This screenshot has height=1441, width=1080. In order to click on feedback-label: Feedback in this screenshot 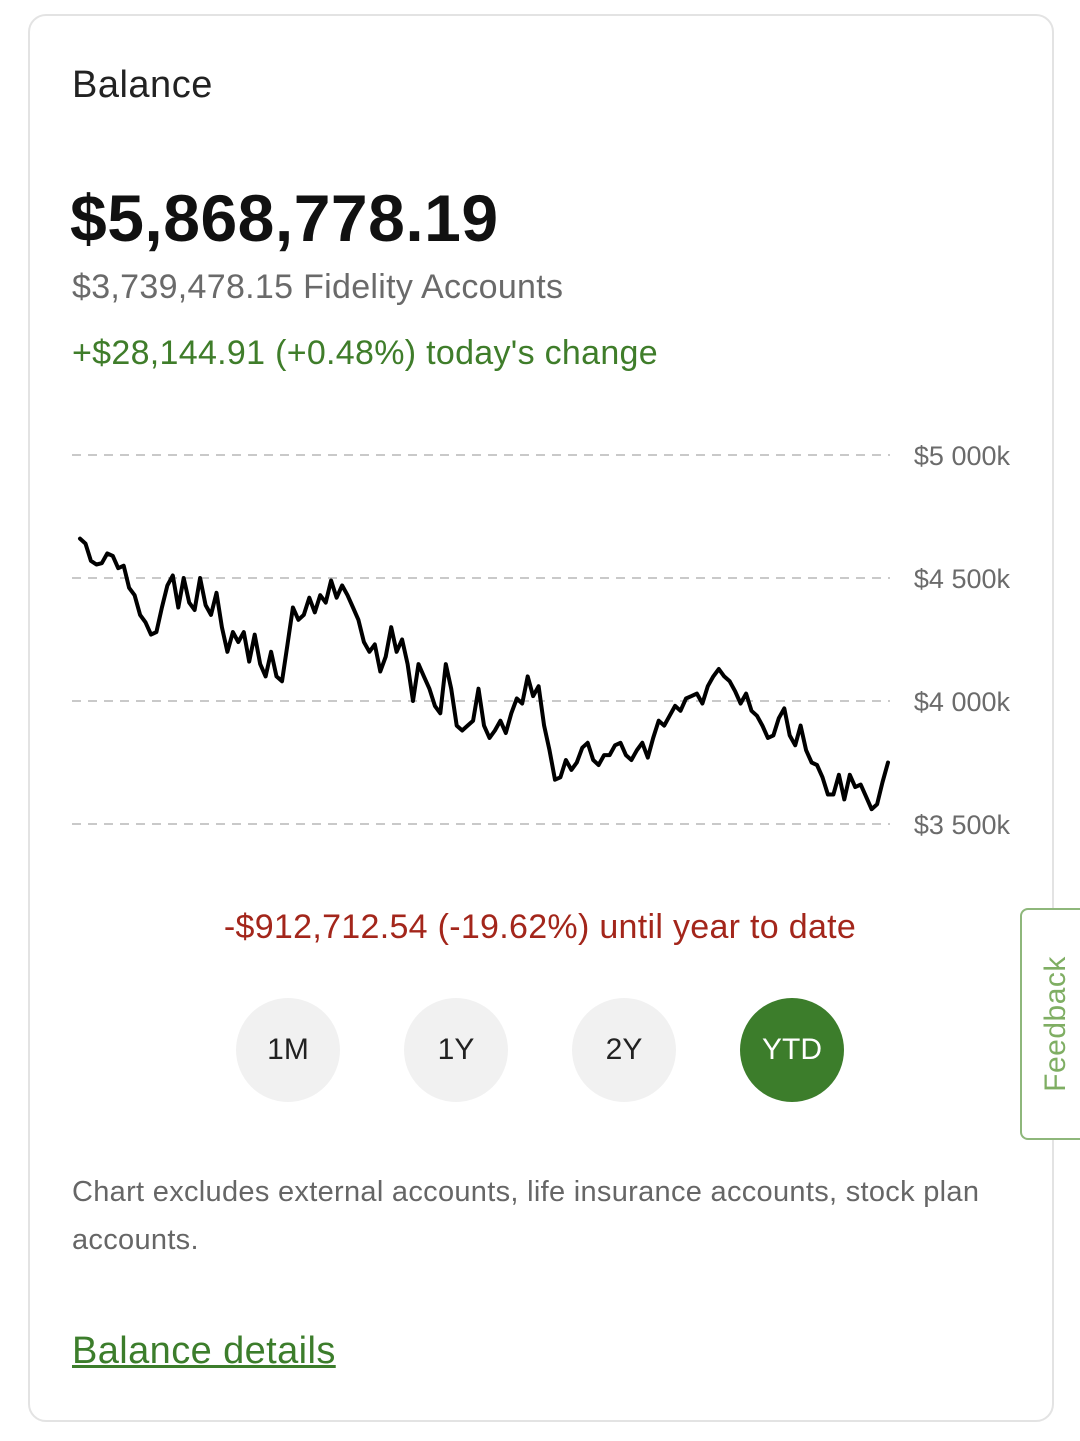, I will do `click(1055, 1024)`.